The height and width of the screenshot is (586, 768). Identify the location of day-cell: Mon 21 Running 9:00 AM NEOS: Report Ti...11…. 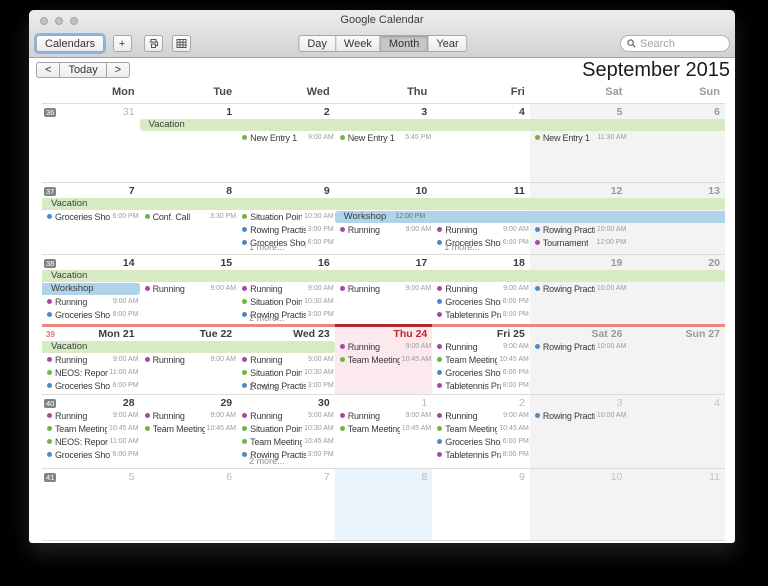
(91, 360).